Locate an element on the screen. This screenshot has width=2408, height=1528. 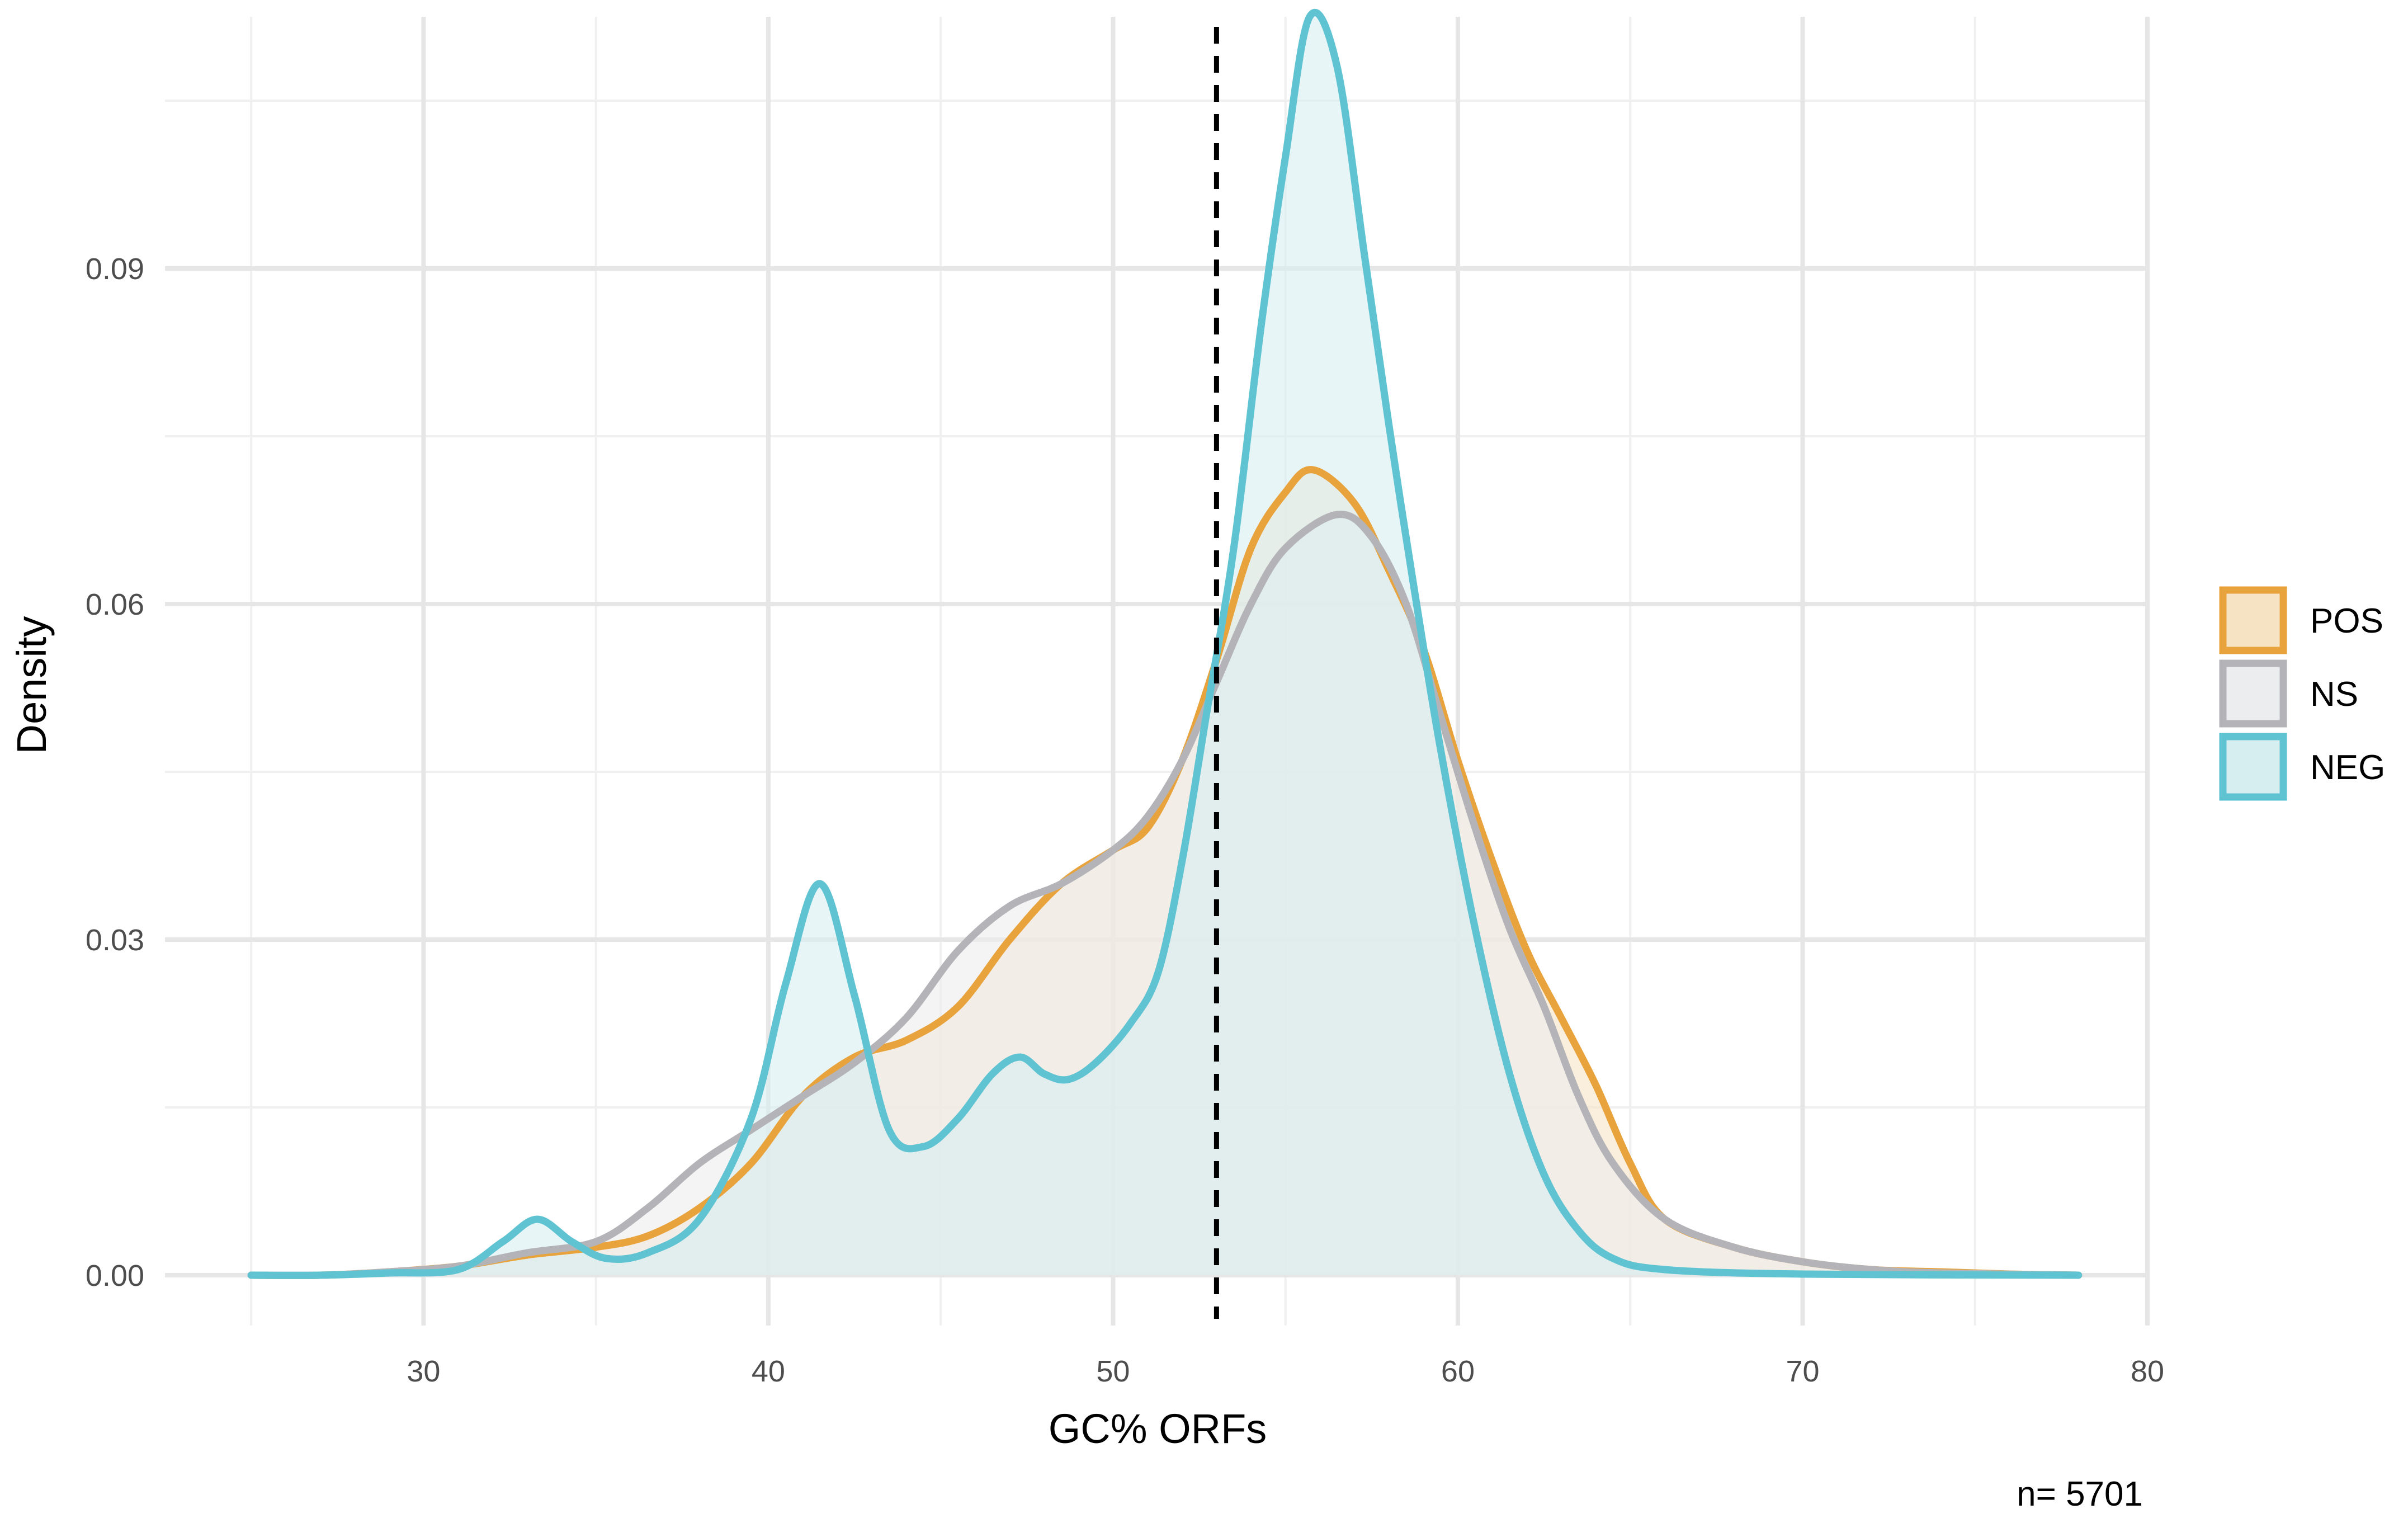
x-tick-label: 70 is located at coordinates (1802, 1371).